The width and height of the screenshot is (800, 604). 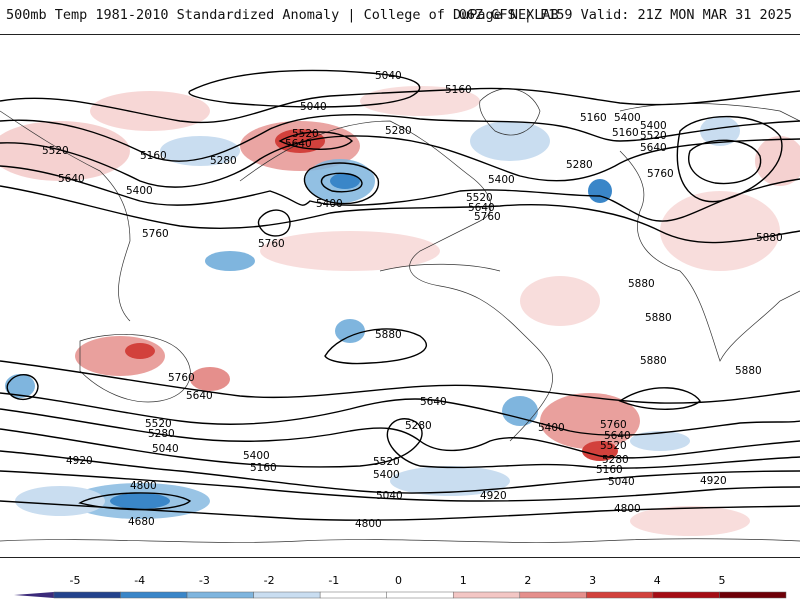 I want to click on colorbar-labels: -5 -4 -3 -2 -1 0 1 2 3 4 5, so click(x=398, y=580).